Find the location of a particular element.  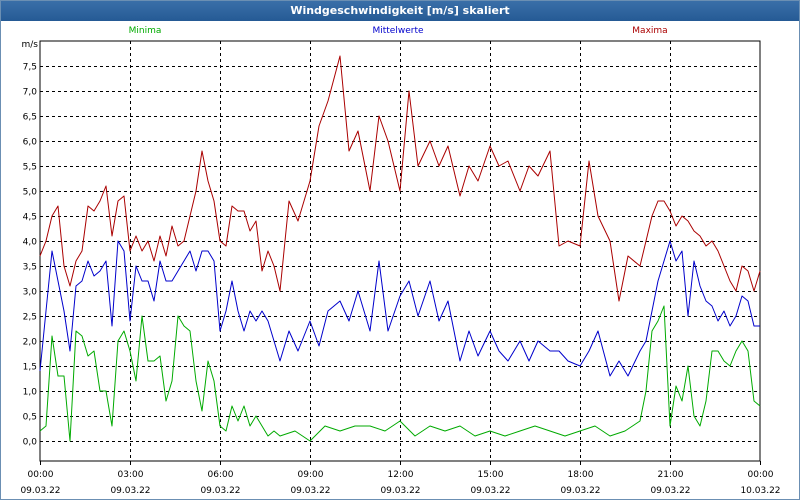

x-tick-time: 21:00 is located at coordinates (671, 475).